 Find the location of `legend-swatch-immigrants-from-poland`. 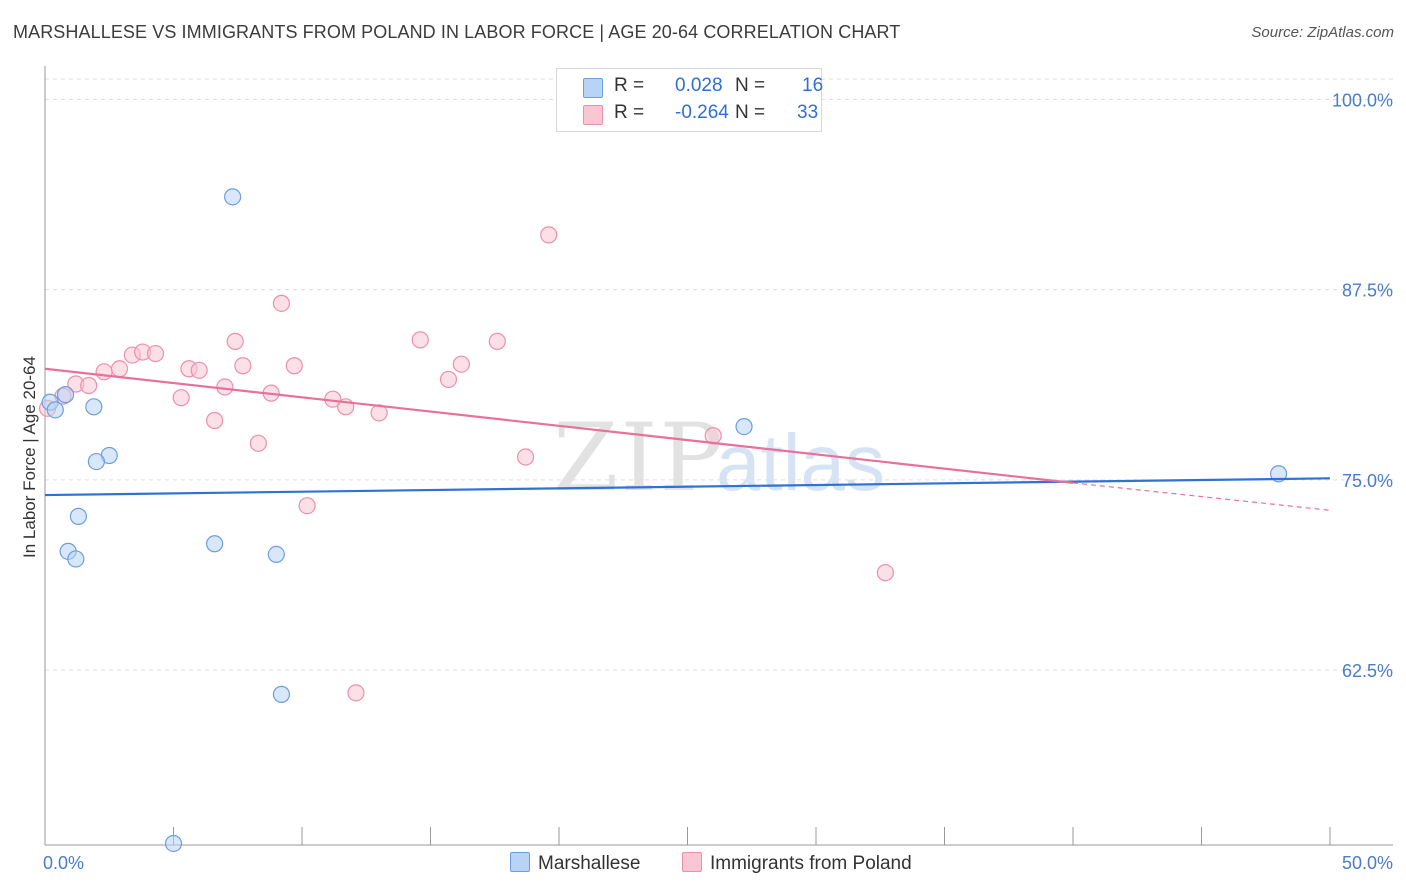

legend-swatch-immigrants-from-poland is located at coordinates (593, 115).